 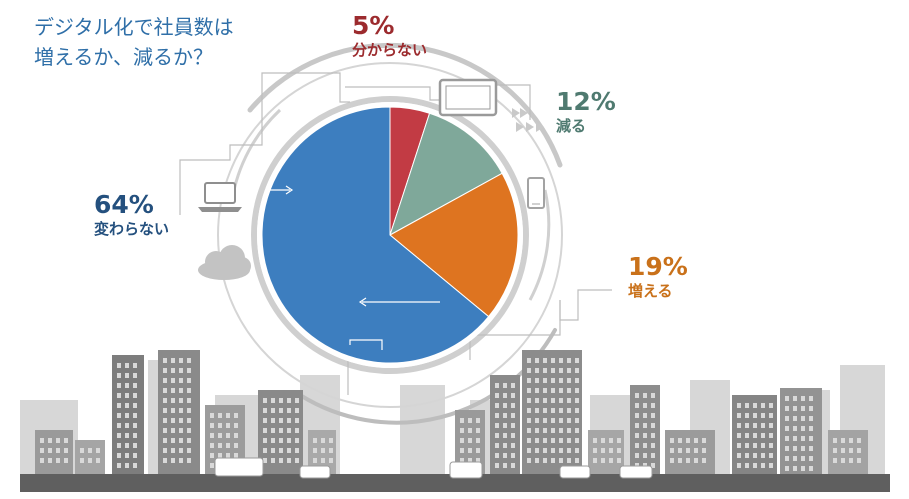 What do you see at coordinates (586, 101) in the screenshot?
I see `slice-label-decrease-pct: 12%` at bounding box center [586, 101].